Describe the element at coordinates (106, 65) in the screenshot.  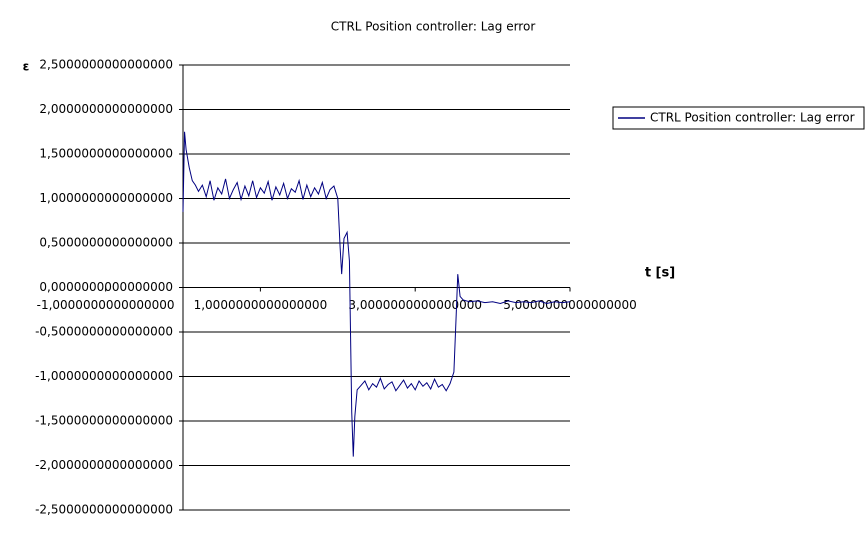
I see `y-tick-label: 2,5000000000000000` at that location.